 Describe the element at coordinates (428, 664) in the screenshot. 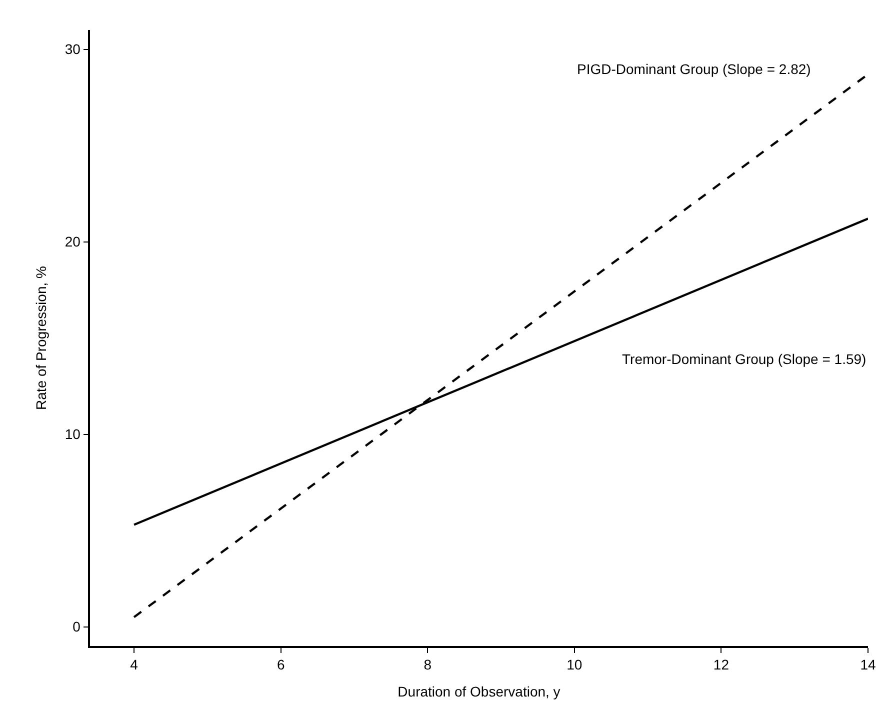

I see `x-tick-label: 8` at that location.